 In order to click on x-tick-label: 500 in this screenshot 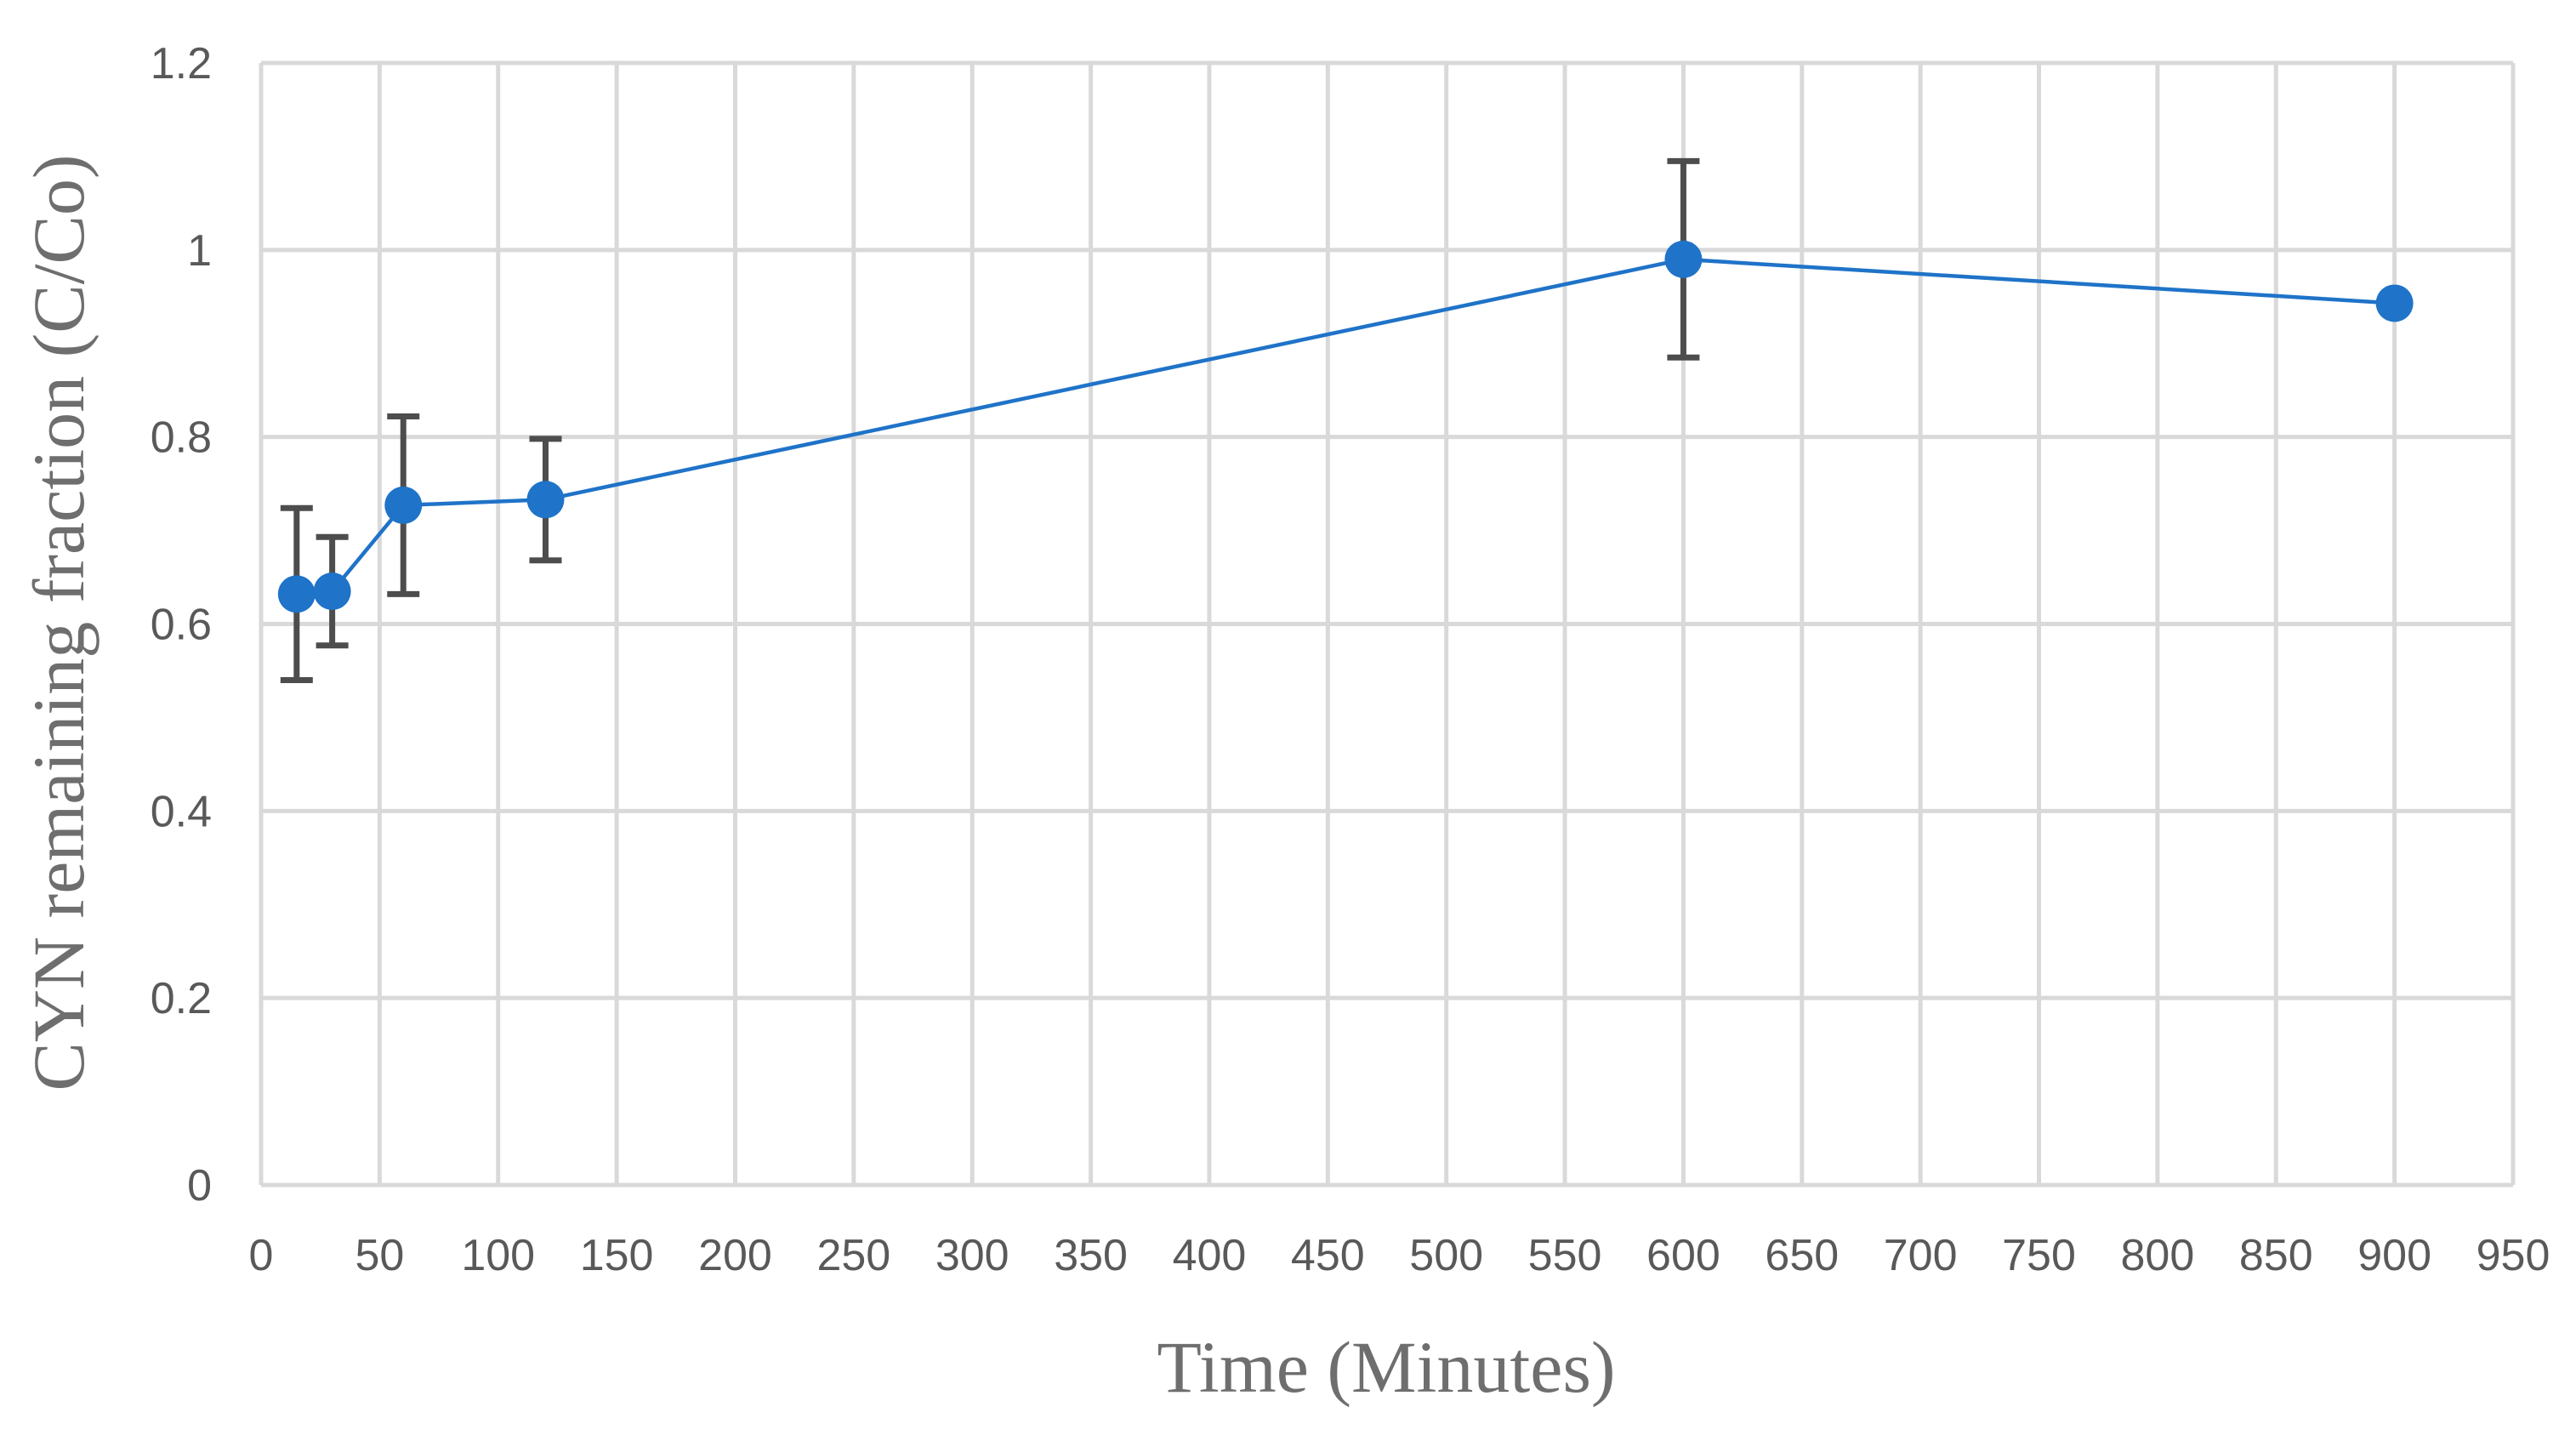, I will do `click(1446, 1255)`.